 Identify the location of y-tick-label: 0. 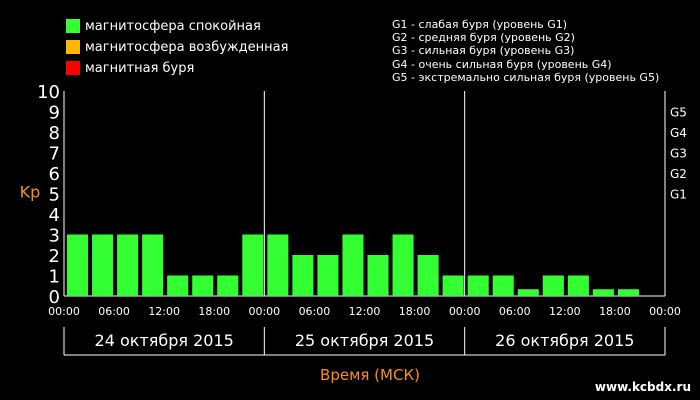
(54, 297).